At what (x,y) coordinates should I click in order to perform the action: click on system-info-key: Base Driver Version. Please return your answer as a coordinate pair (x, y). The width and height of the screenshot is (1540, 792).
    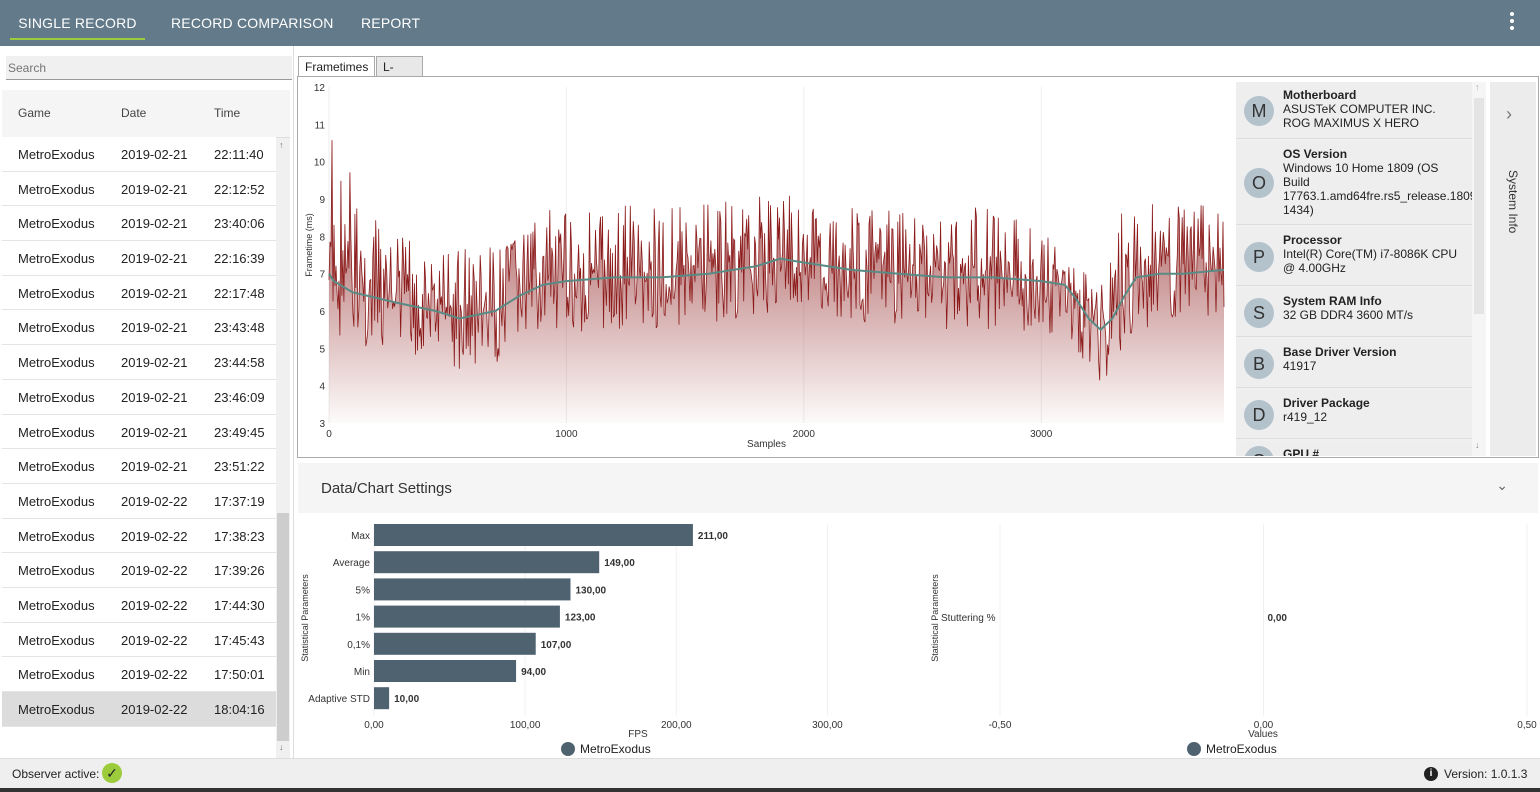
    Looking at the image, I should click on (1340, 352).